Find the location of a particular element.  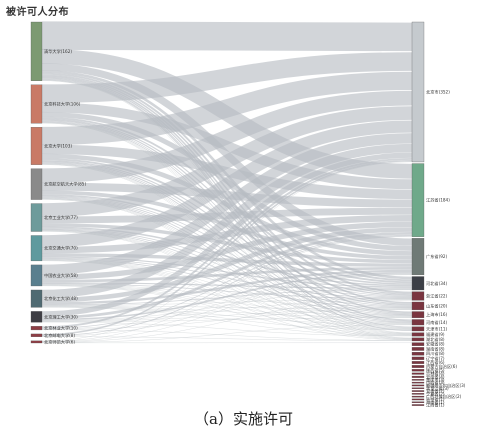

target-node-label: 吉林省(4) is located at coordinates (435, 373).